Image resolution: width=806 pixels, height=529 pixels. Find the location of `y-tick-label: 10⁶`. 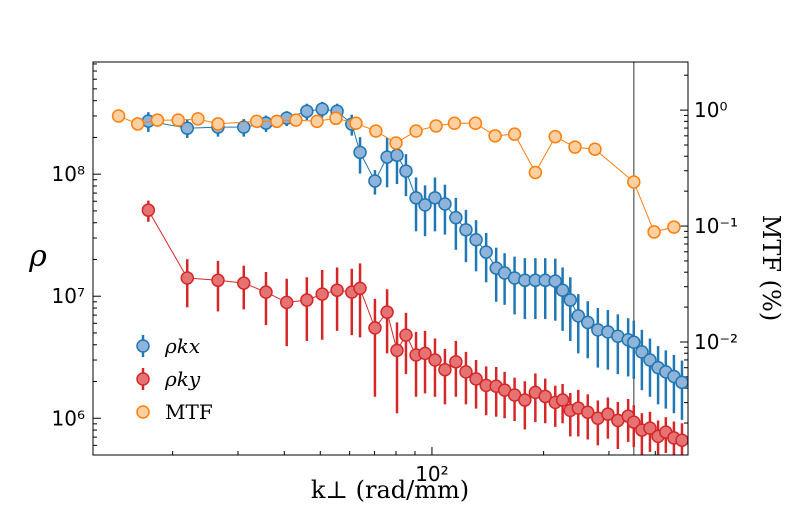

y-tick-label: 10⁶ is located at coordinates (68, 418).